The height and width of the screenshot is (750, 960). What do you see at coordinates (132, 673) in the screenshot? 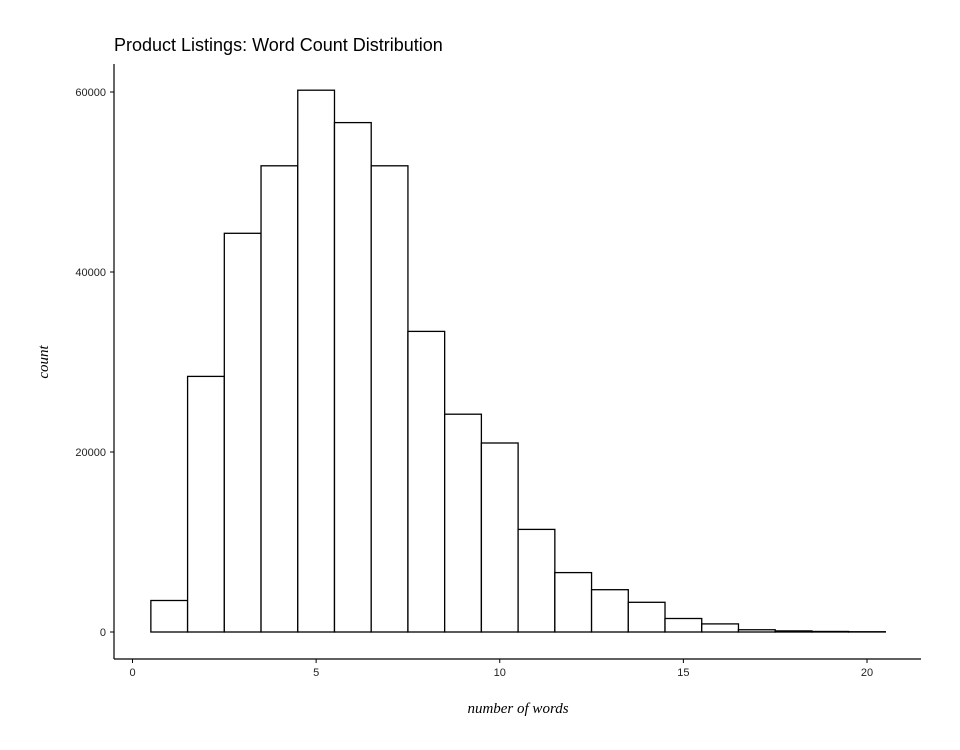
I see `x-tick-label: 0` at bounding box center [132, 673].